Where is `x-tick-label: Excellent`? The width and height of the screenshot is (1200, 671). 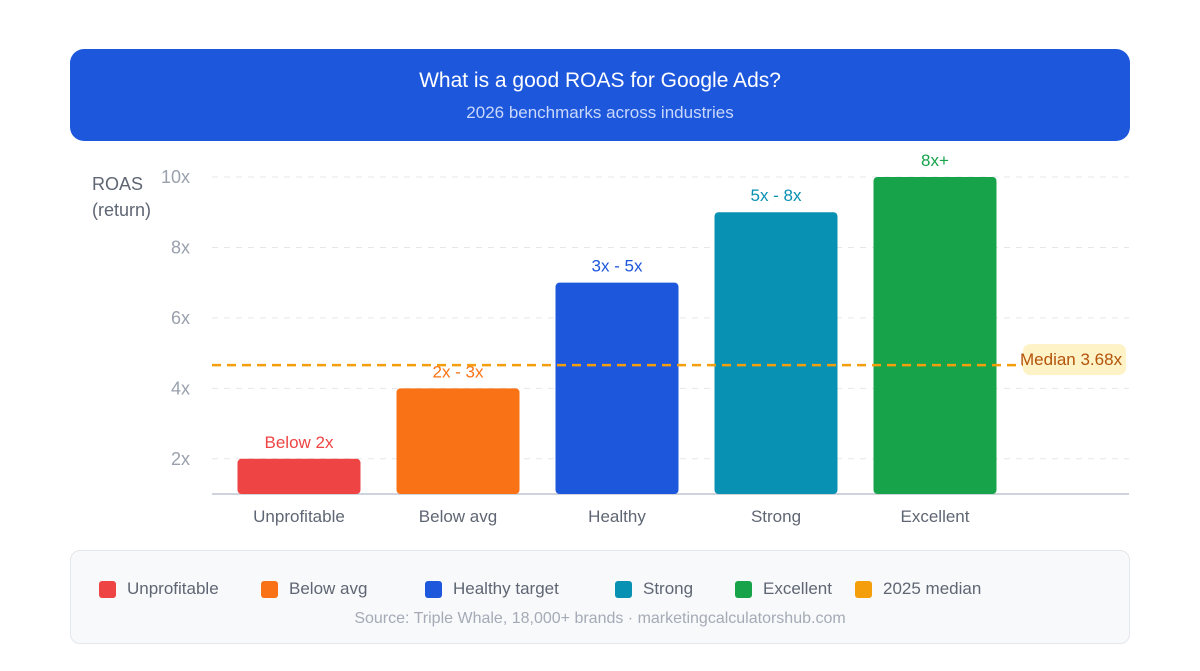 x-tick-label: Excellent is located at coordinates (935, 516).